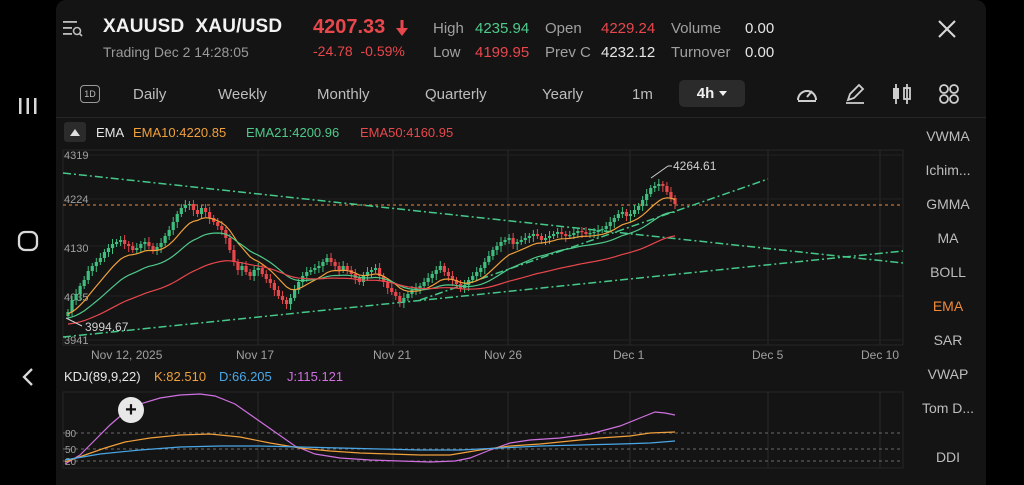 This screenshot has height=485, width=1024. Describe the element at coordinates (447, 52) in the screenshot. I see `stat-low-label: Low` at that location.